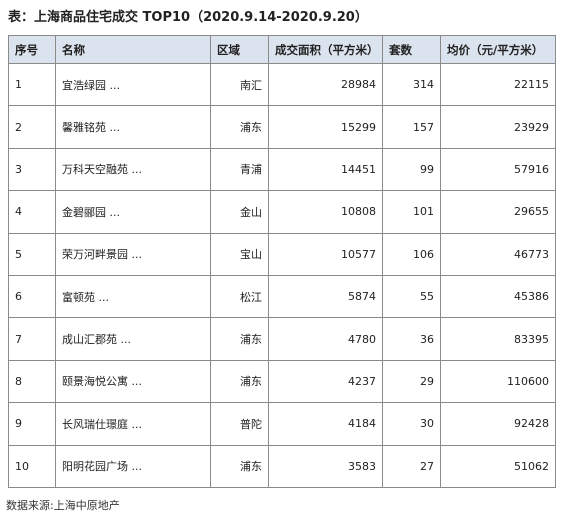 Image resolution: width=563 pixels, height=521 pixels. I want to click on table-cell: 83395, so click(498, 339).